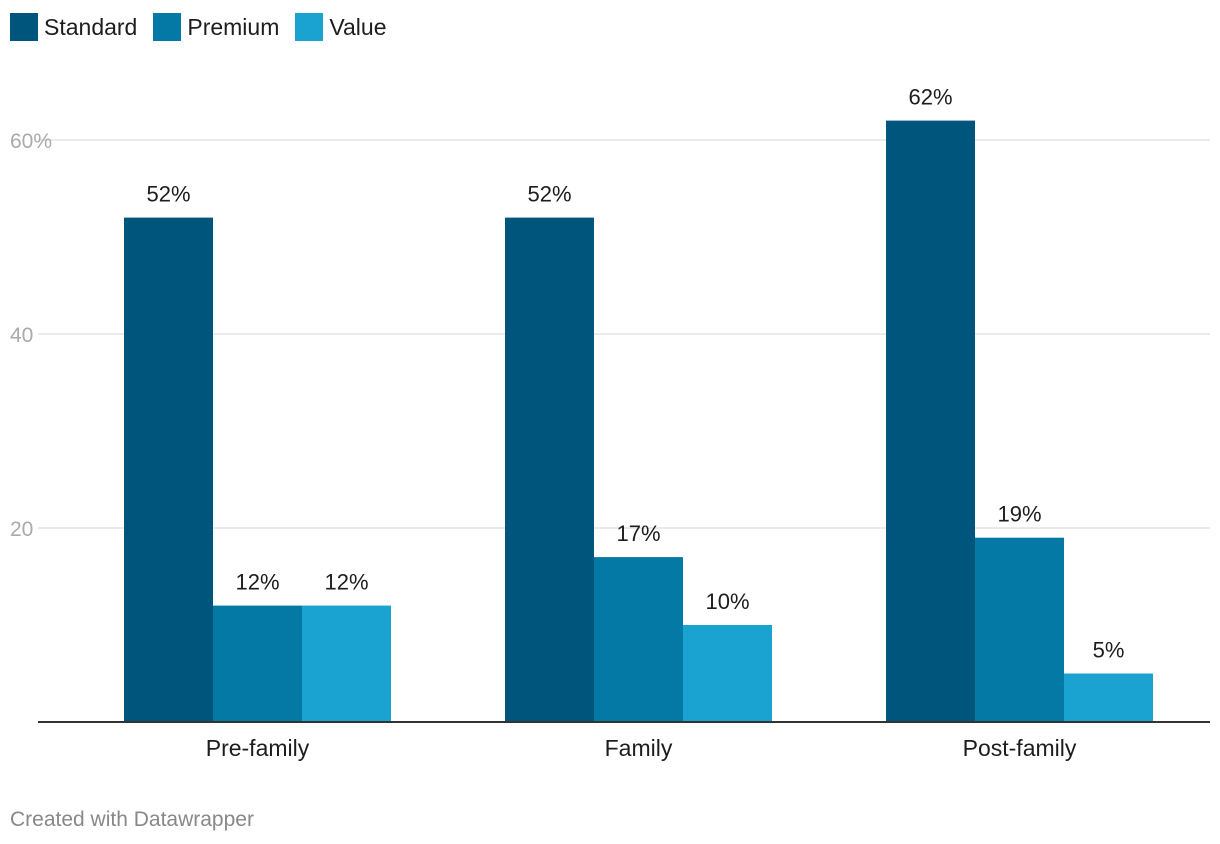 Image resolution: width=1220 pixels, height=844 pixels. Describe the element at coordinates (258, 748) in the screenshot. I see `x-category-label: Pre-family` at that location.